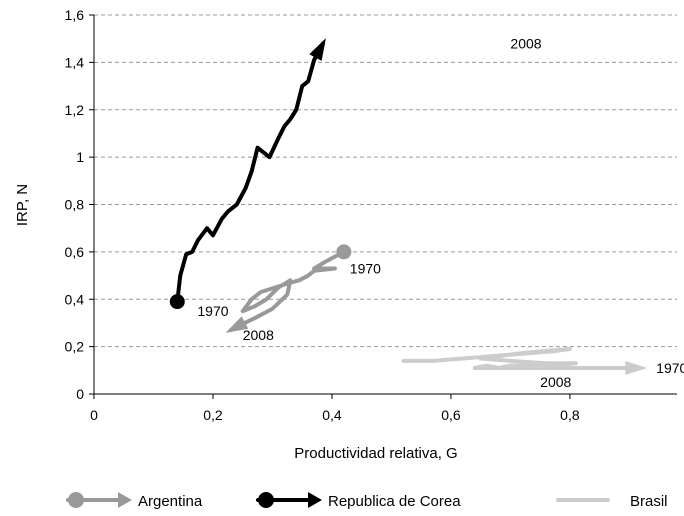 The width and height of the screenshot is (684, 516). What do you see at coordinates (237, 324) in the screenshot?
I see `series-end-arrow-argentina` at bounding box center [237, 324].